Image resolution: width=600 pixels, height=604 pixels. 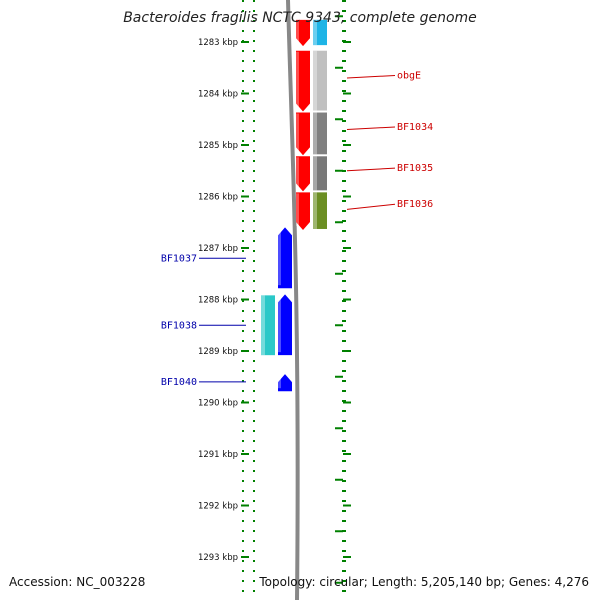 I want to click on scale-tick-label: 1290 kbp, so click(x=218, y=404).